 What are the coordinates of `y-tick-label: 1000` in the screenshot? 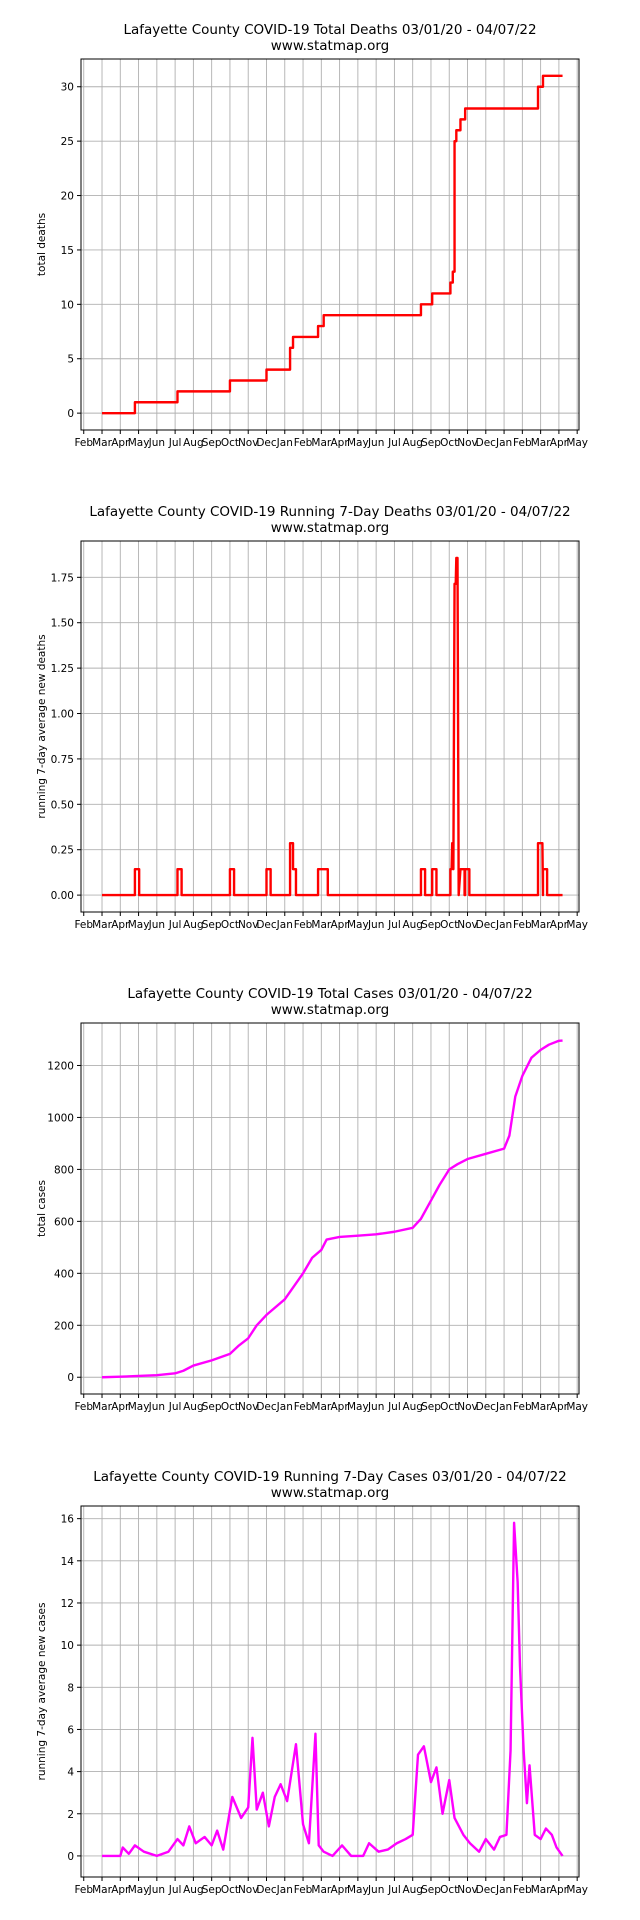 It's located at (60, 1118).